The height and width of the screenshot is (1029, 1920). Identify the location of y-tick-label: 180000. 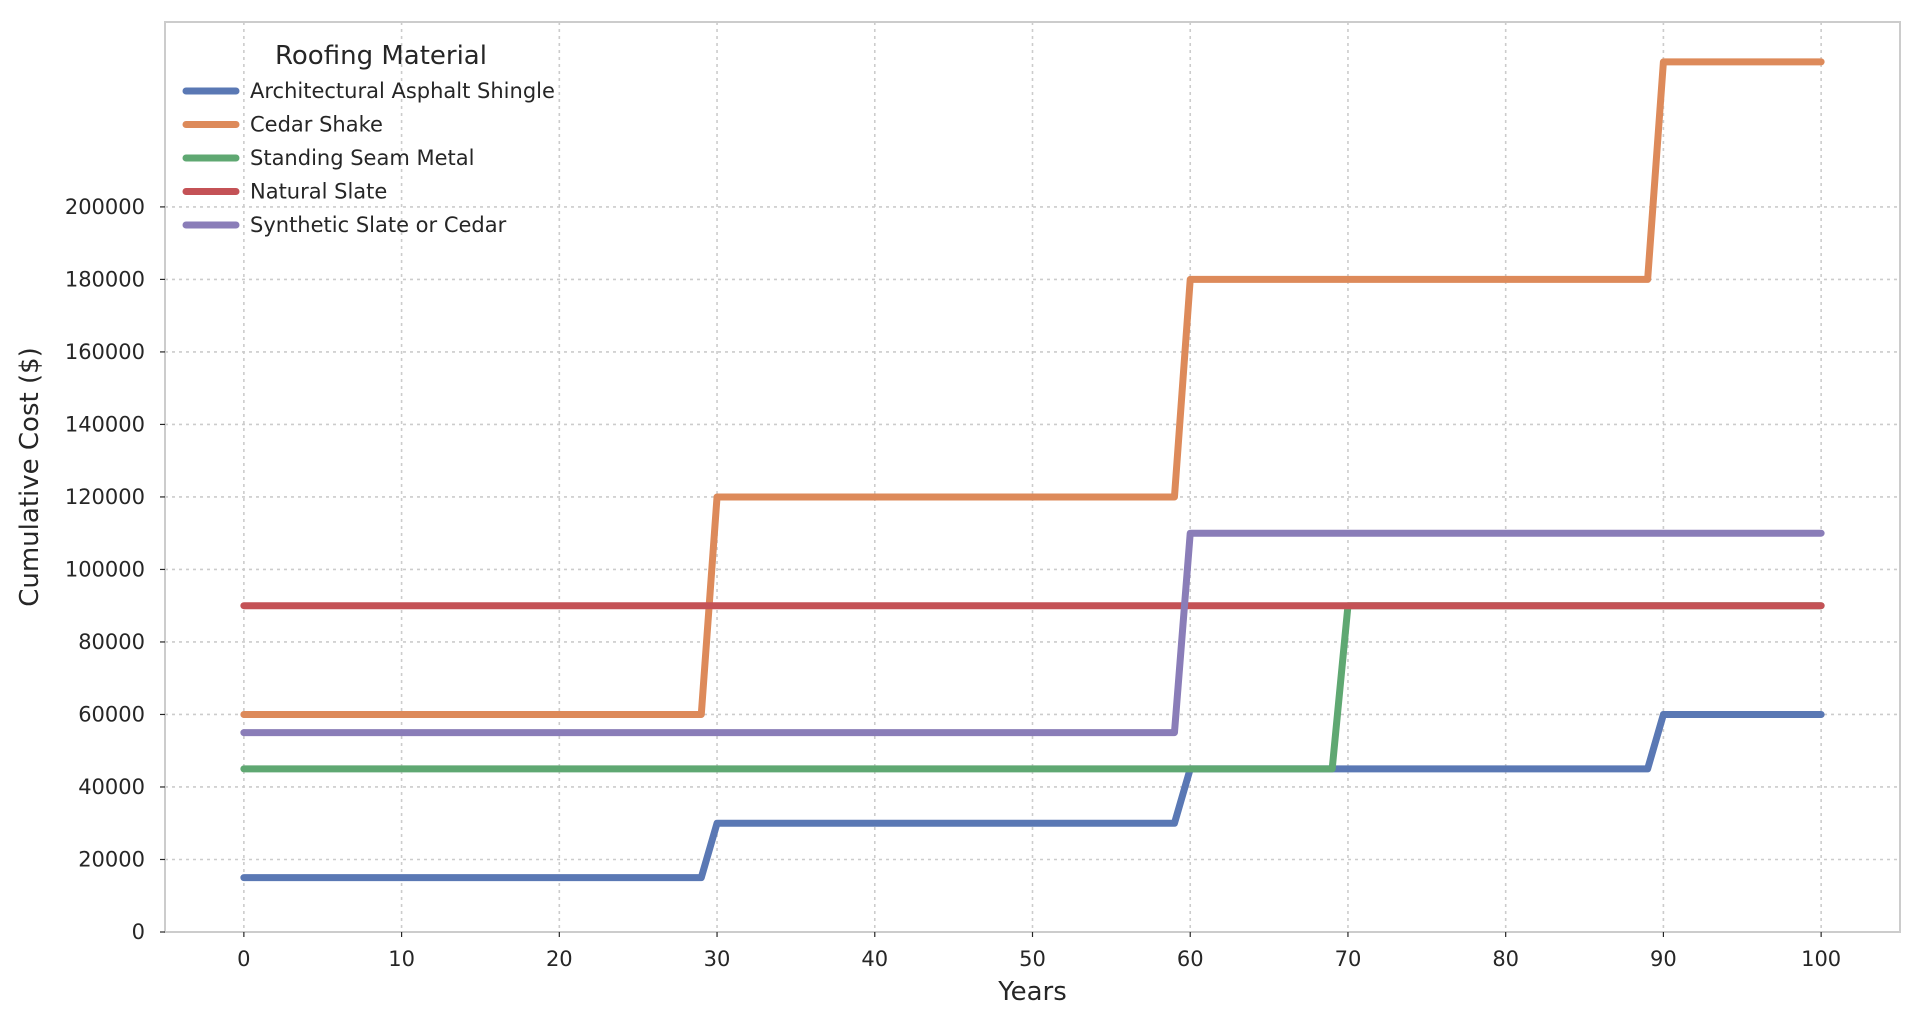
(105, 279).